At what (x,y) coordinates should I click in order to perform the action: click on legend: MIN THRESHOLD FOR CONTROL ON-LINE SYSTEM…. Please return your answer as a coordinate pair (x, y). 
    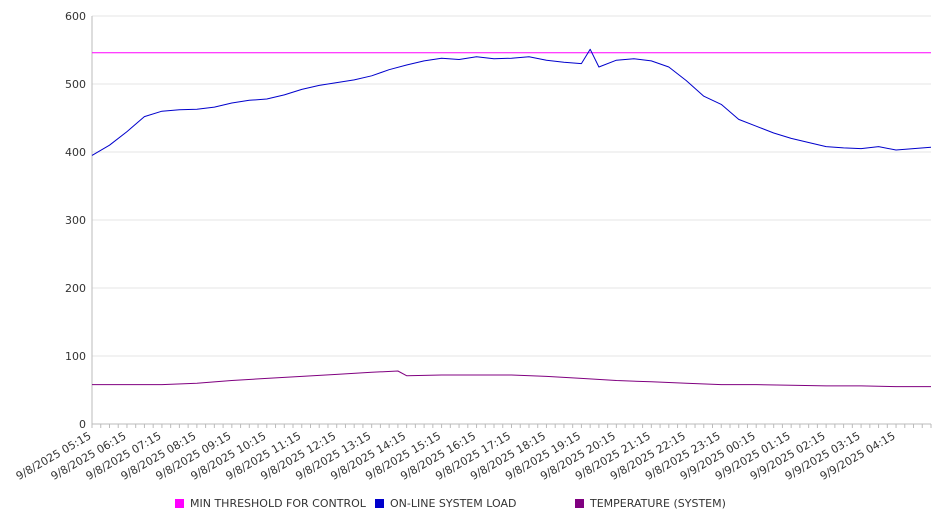
    Looking at the image, I should click on (473, 506).